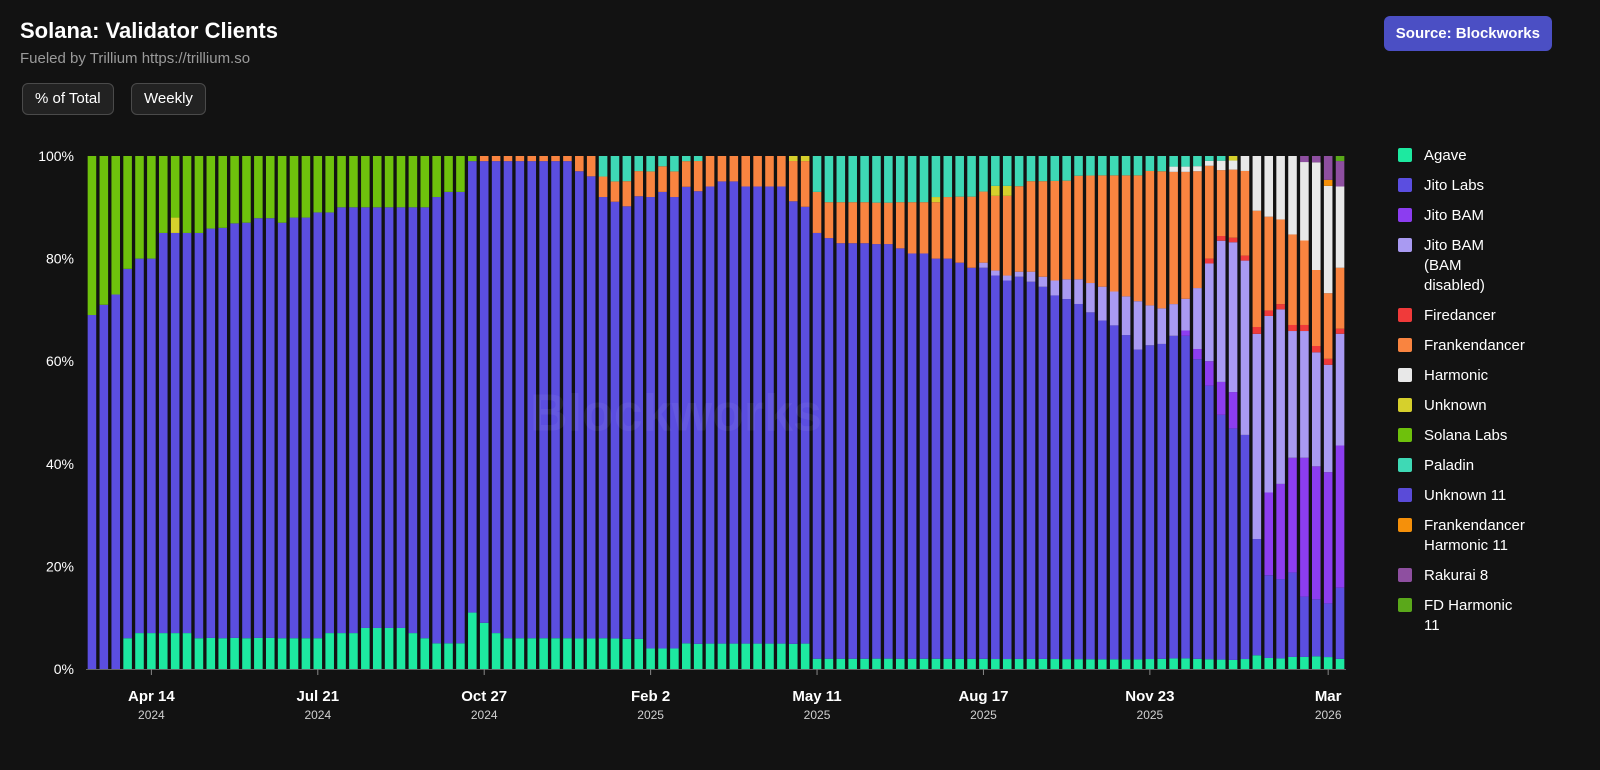 This screenshot has height=770, width=1600. Describe the element at coordinates (1498, 156) in the screenshot. I see `legend-item: Agave` at that location.